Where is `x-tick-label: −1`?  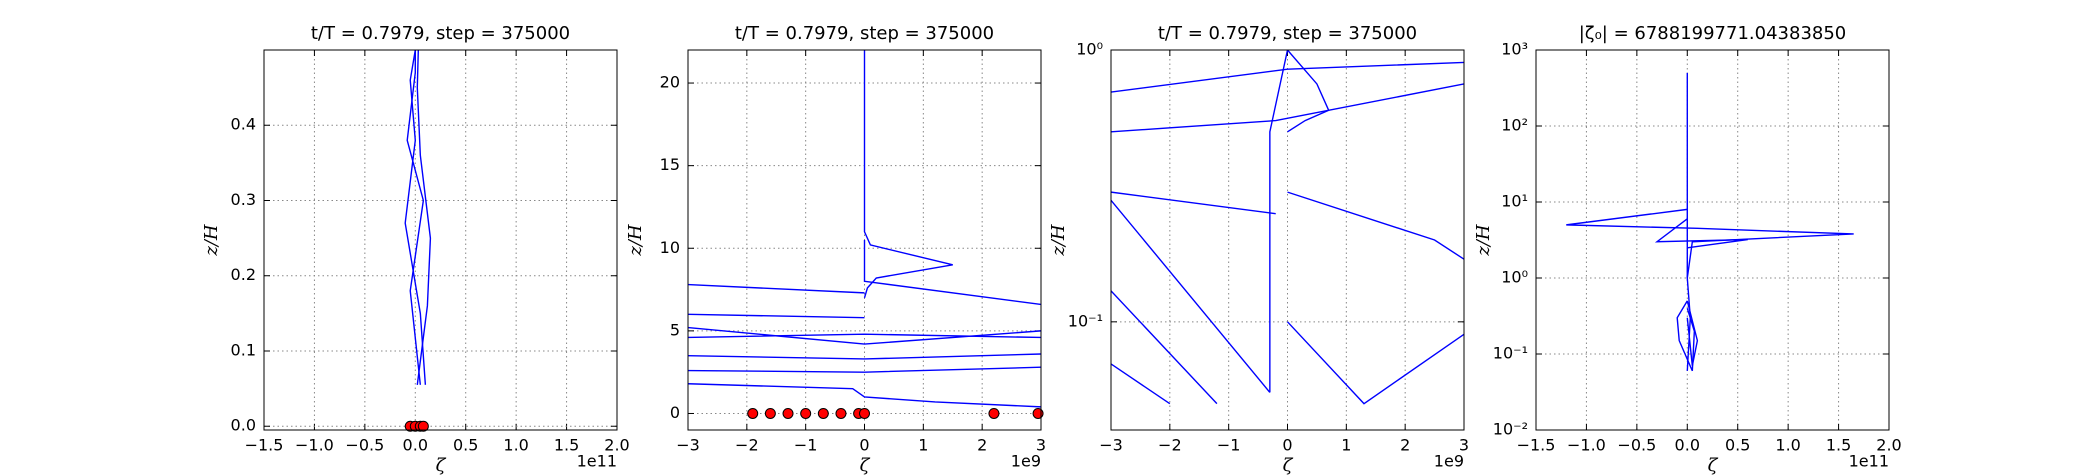
x-tick-label: −1 is located at coordinates (806, 445).